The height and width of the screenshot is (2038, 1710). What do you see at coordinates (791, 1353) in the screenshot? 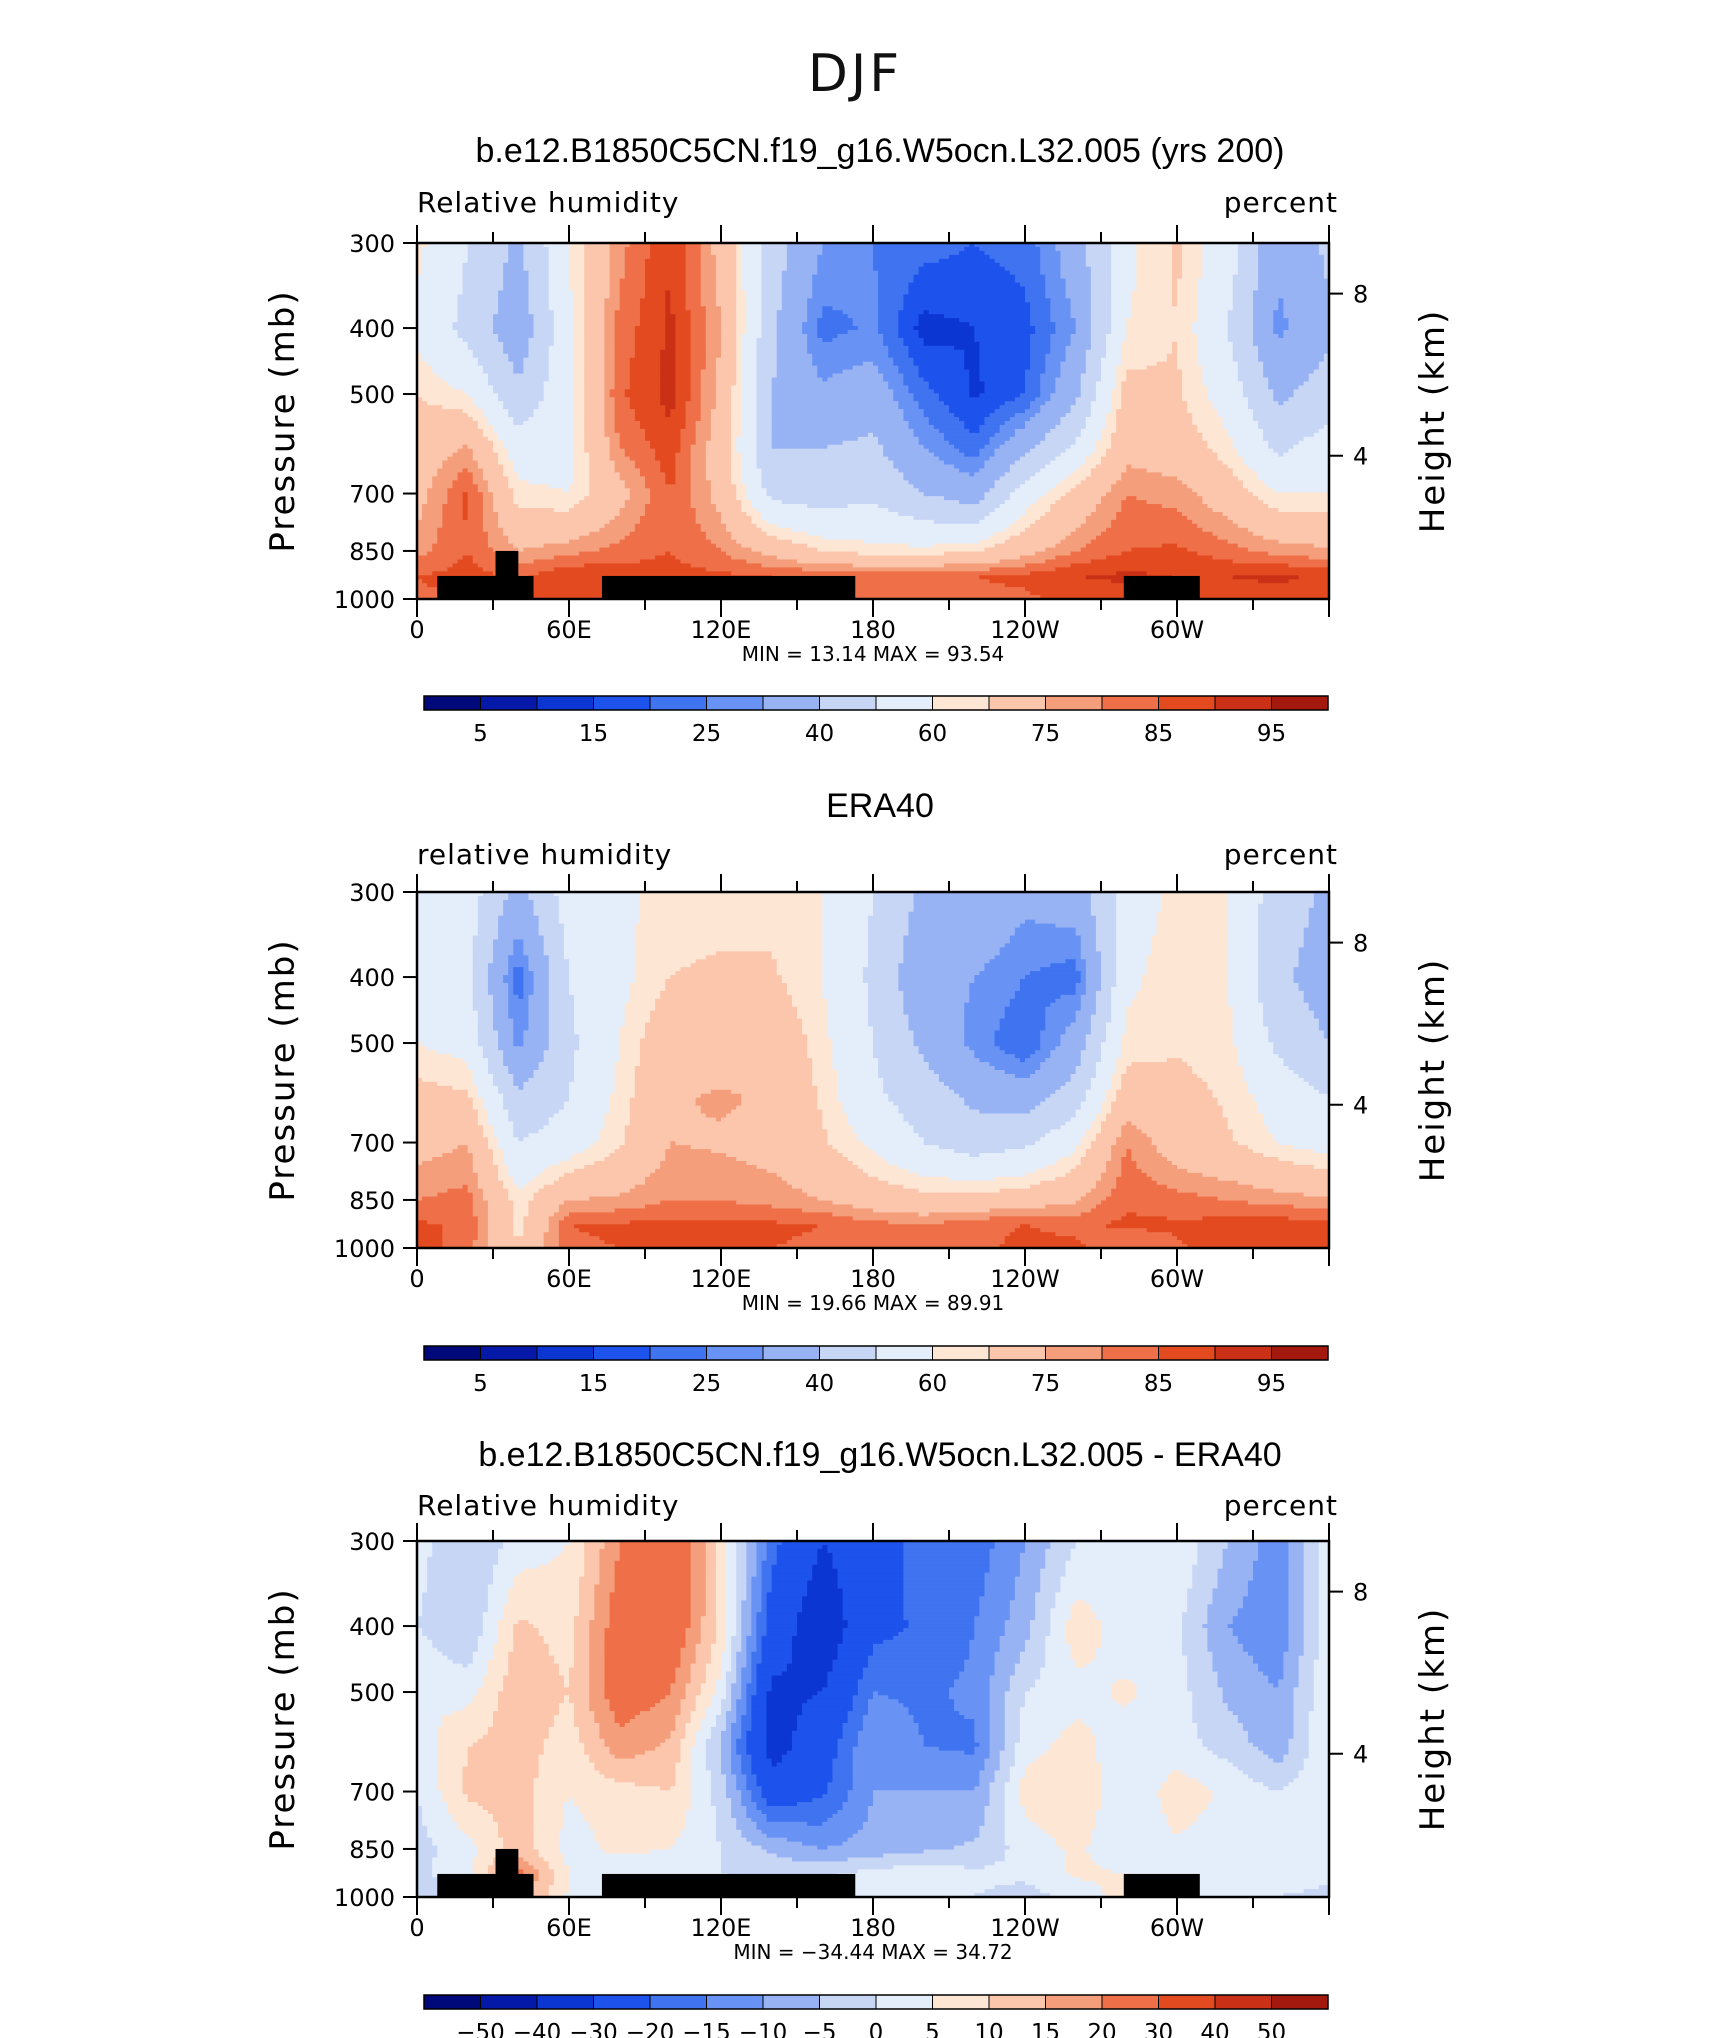
I see `colorbar-swatch` at bounding box center [791, 1353].